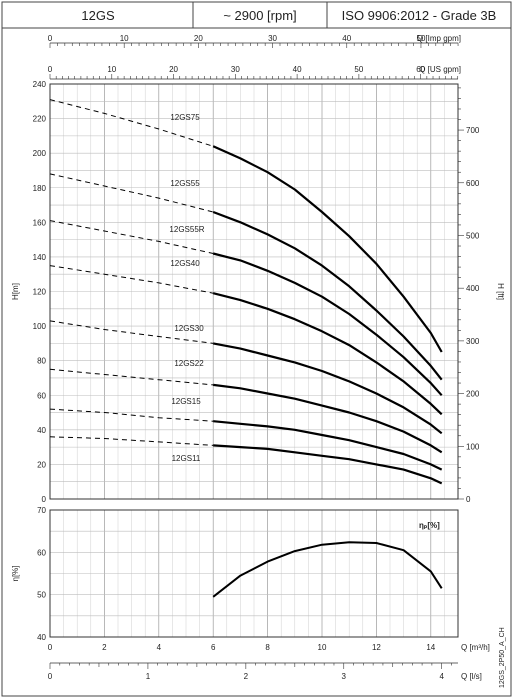 The height and width of the screenshot is (700, 514). Describe the element at coordinates (473, 341) in the screenshot. I see `h-ft-tick-label: 300` at that location.